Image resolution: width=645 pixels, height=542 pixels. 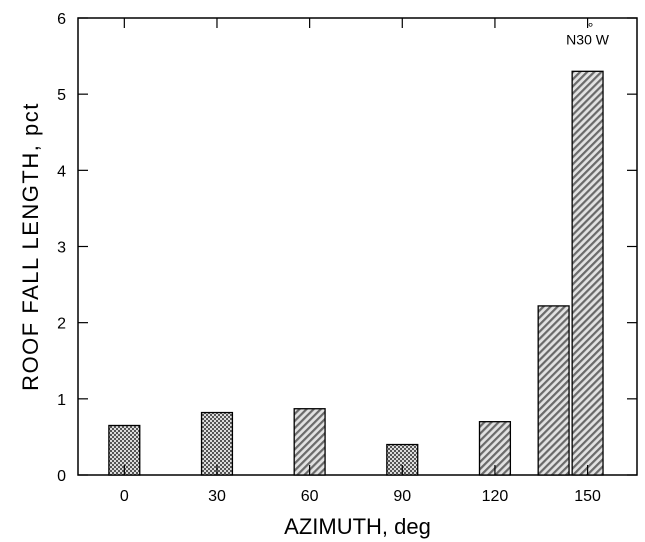 What do you see at coordinates (587, 496) in the screenshot?
I see `x-tick-label: 150` at bounding box center [587, 496].